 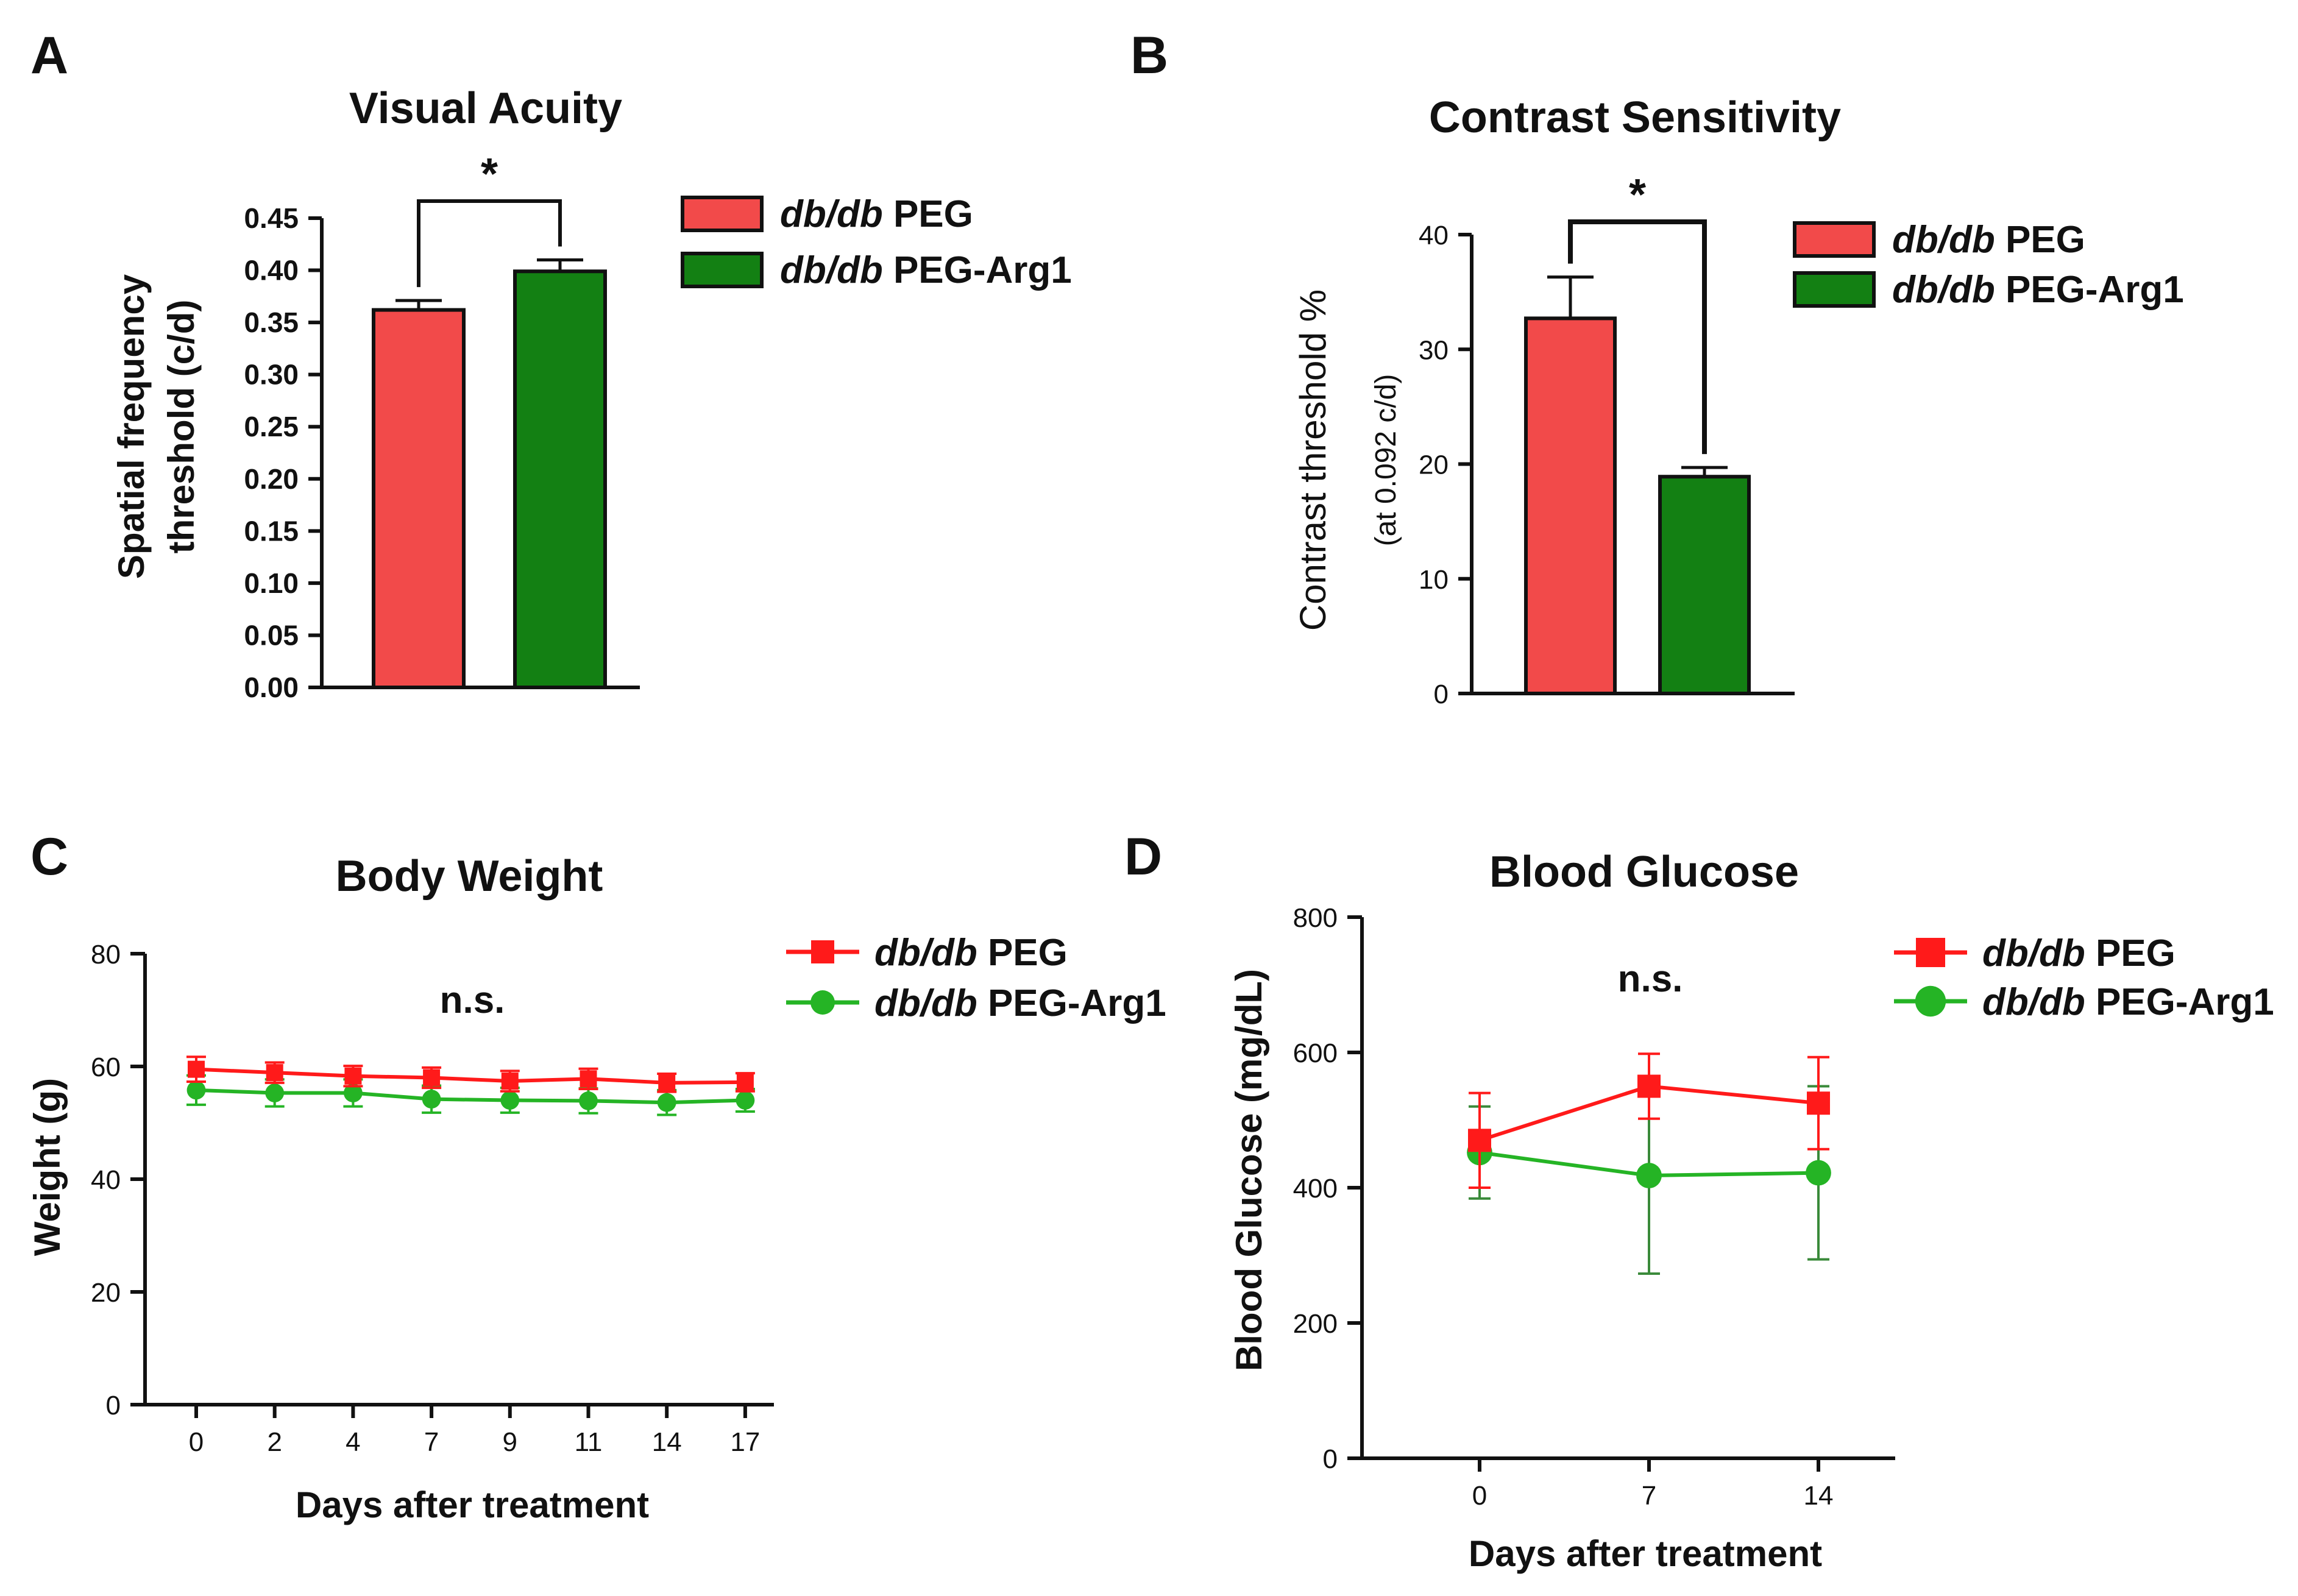 I want to click on panel-c-y-tick-label: 20, so click(x=106, y=1293).